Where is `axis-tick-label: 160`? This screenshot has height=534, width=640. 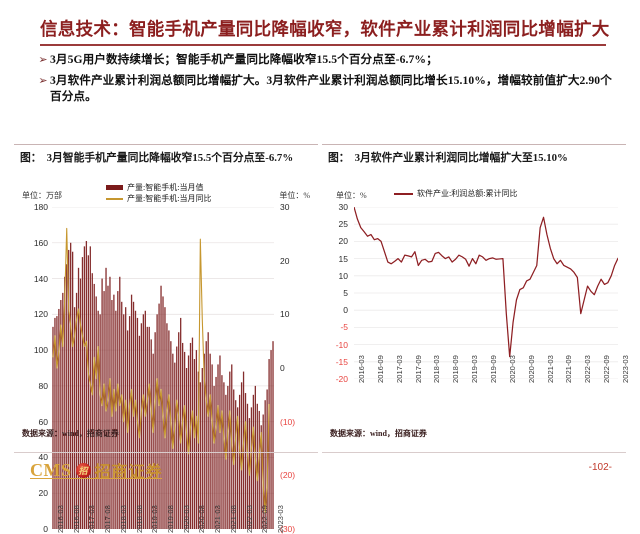 axis-tick-label: 160 is located at coordinates (40, 242).